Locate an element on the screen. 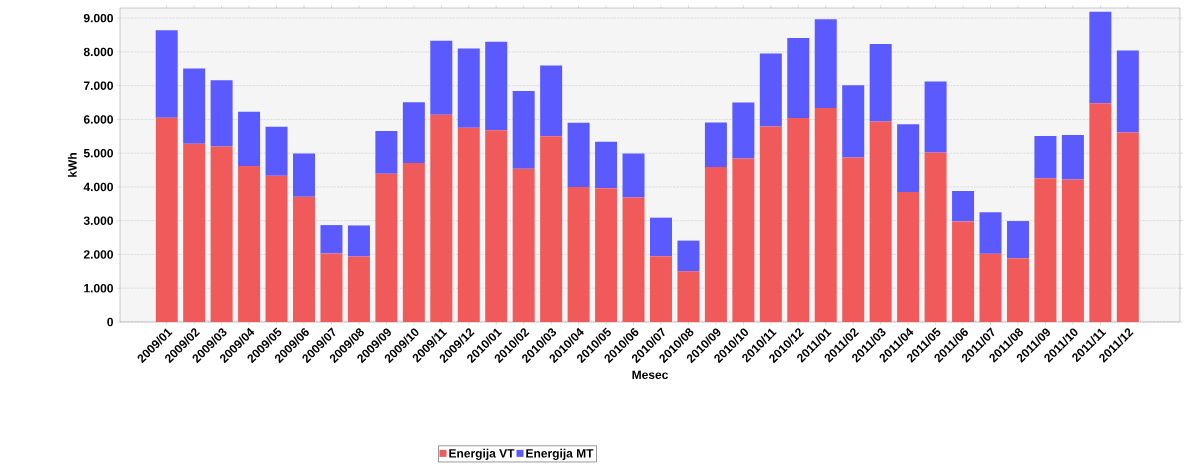  y-axis-title: kWh is located at coordinates (72, 165).